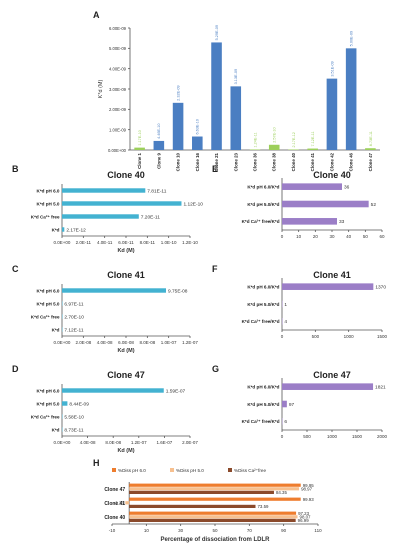  Describe the element at coordinates (292, 405) in the screenshot. I see `g-bar-data-label: 97` at that location.